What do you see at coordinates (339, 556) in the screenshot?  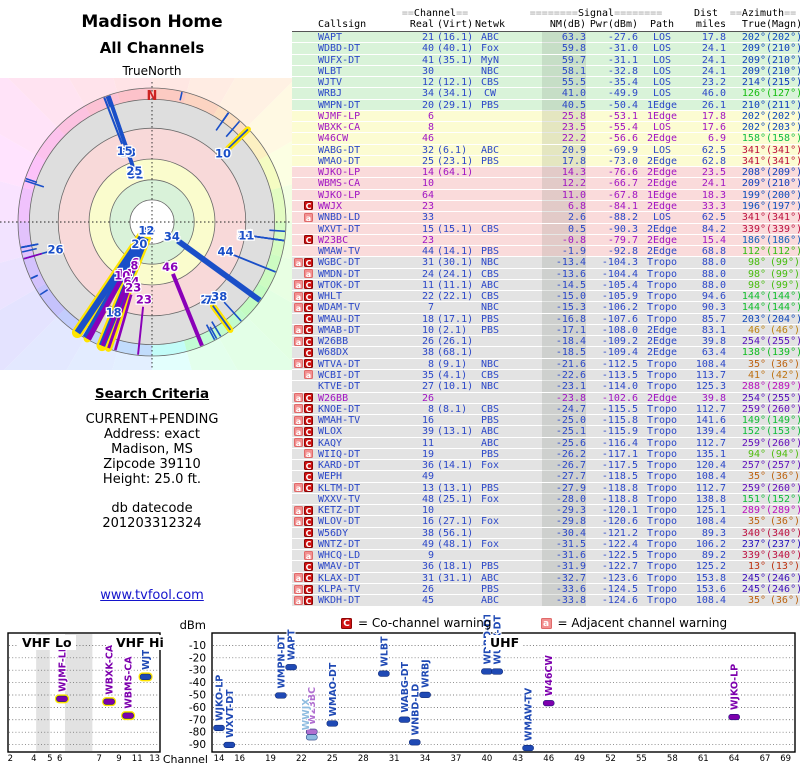 I see `cell-callsign: WHCQ-LD` at bounding box center [339, 556].